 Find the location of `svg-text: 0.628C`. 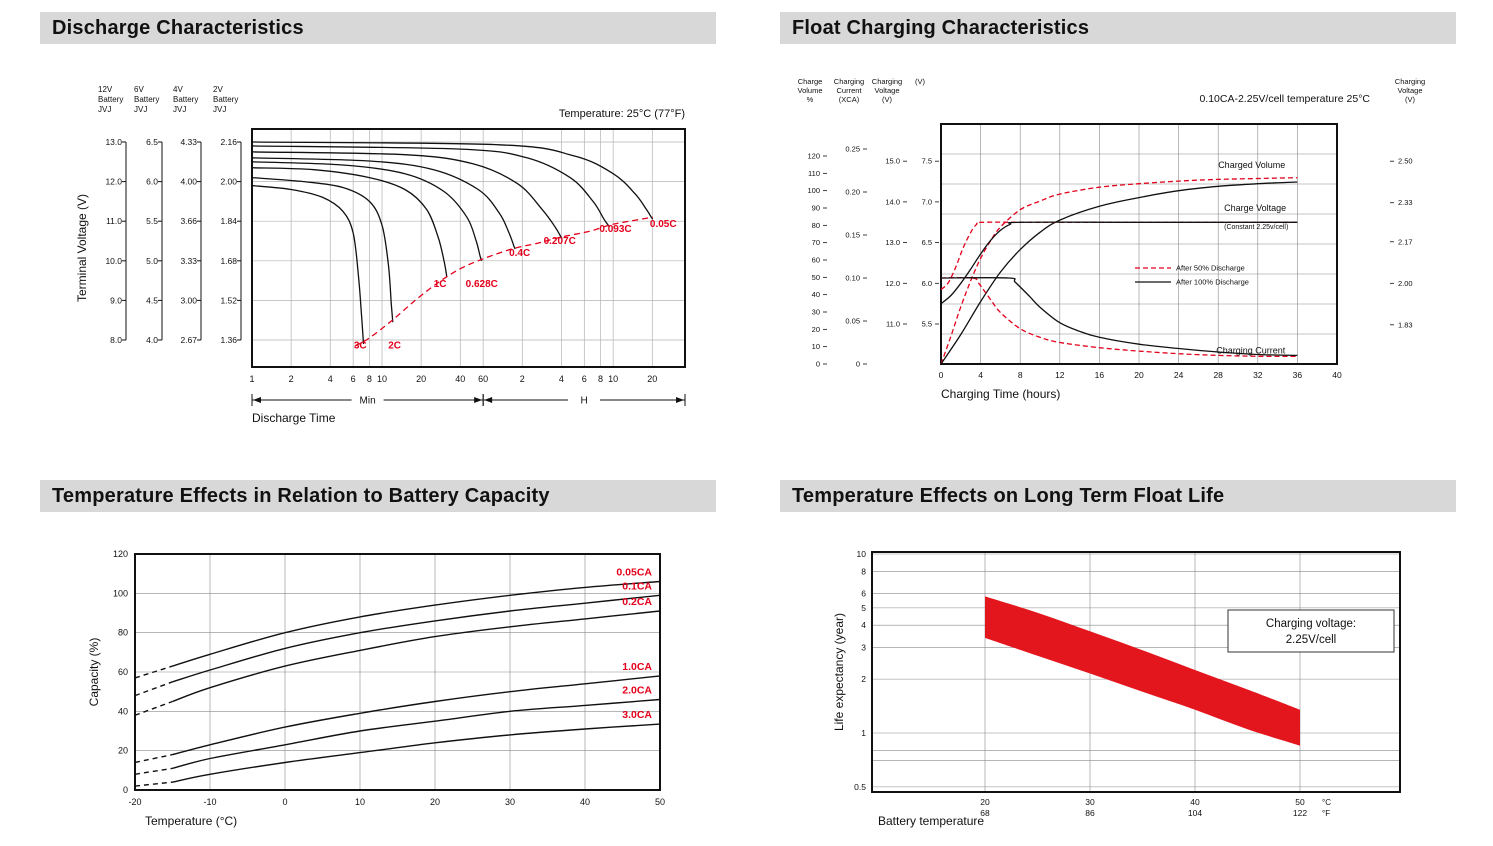

svg-text: 0.628C is located at coordinates (482, 284).